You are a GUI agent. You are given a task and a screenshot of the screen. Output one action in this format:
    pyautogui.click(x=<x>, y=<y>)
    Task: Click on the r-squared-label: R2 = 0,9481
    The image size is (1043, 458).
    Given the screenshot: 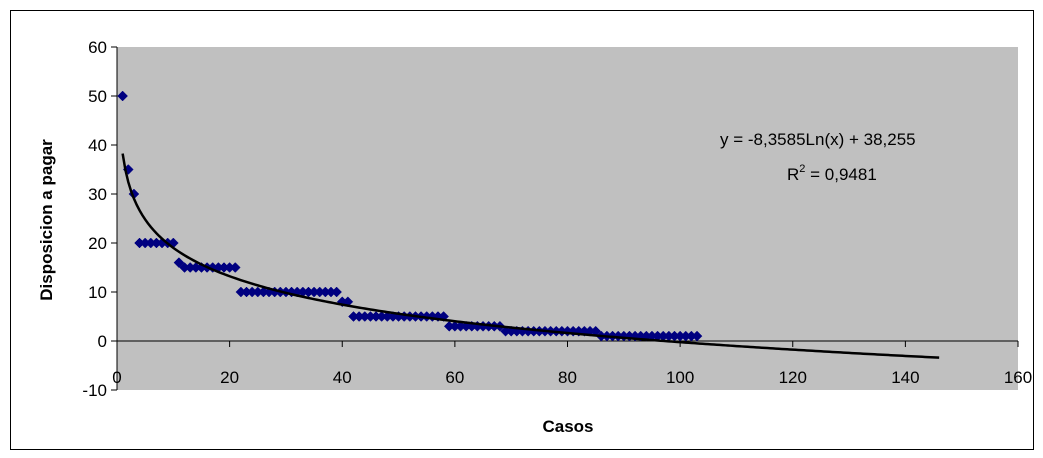 What is the action you would take?
    pyautogui.click(x=832, y=173)
    